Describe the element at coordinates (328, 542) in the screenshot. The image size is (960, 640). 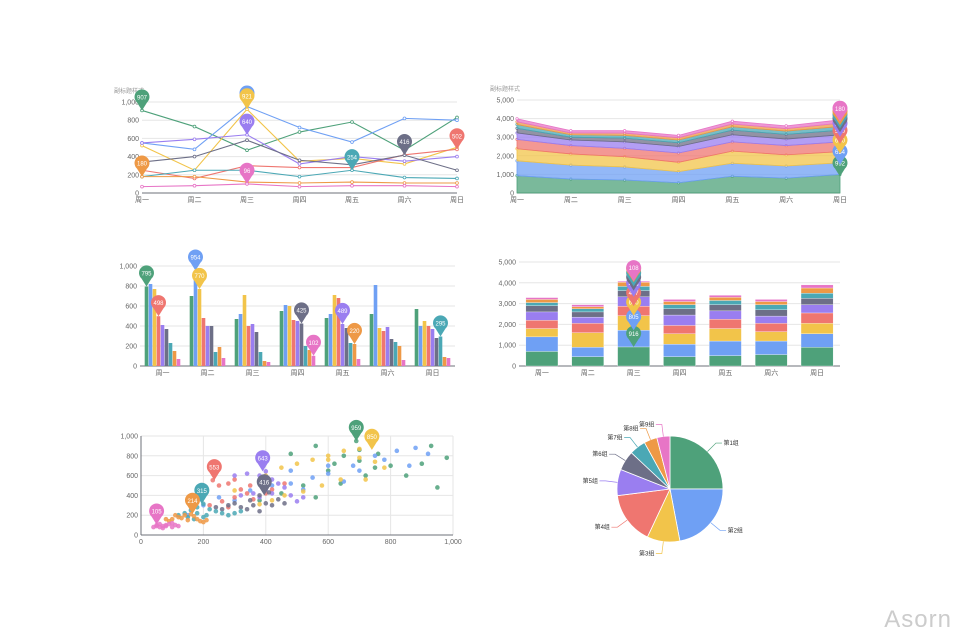
I see `x-tick-label: 600` at that location.